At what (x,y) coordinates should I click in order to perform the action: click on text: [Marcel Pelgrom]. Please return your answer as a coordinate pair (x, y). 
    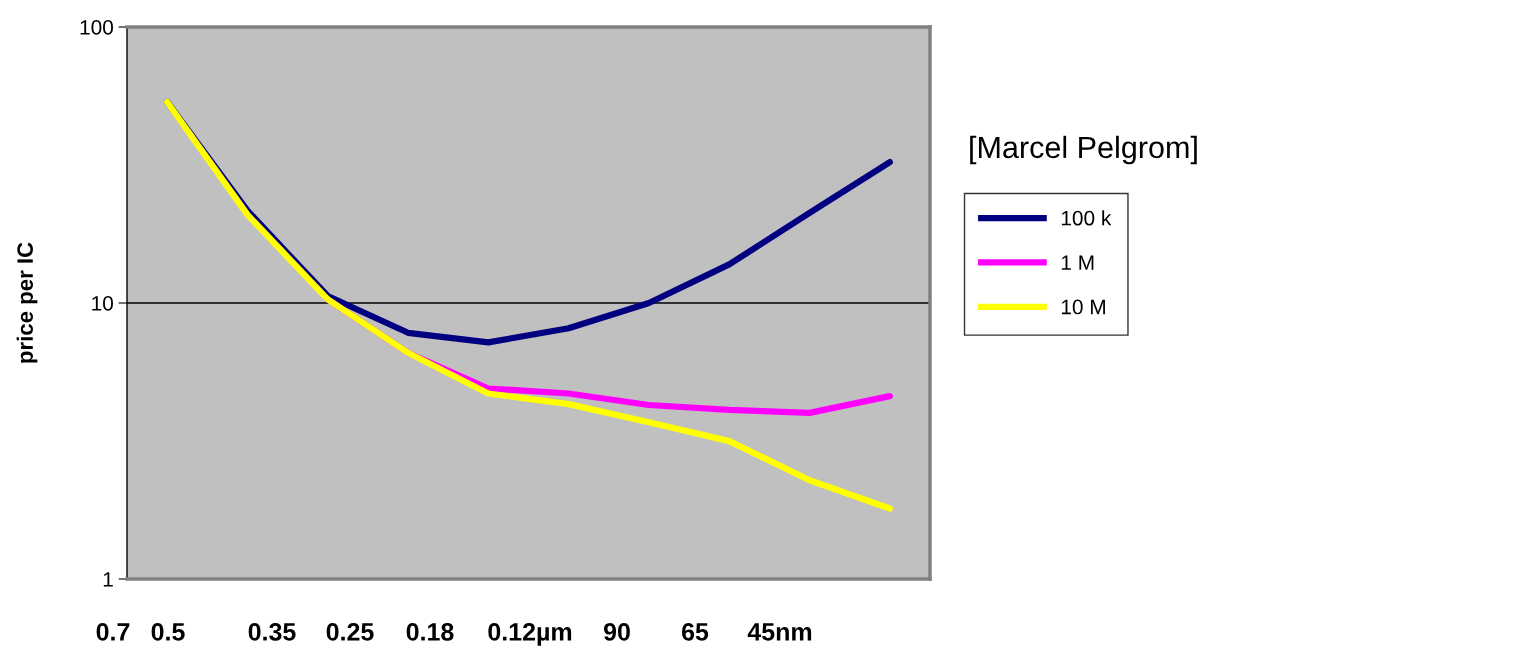
    Looking at the image, I should click on (1083, 150).